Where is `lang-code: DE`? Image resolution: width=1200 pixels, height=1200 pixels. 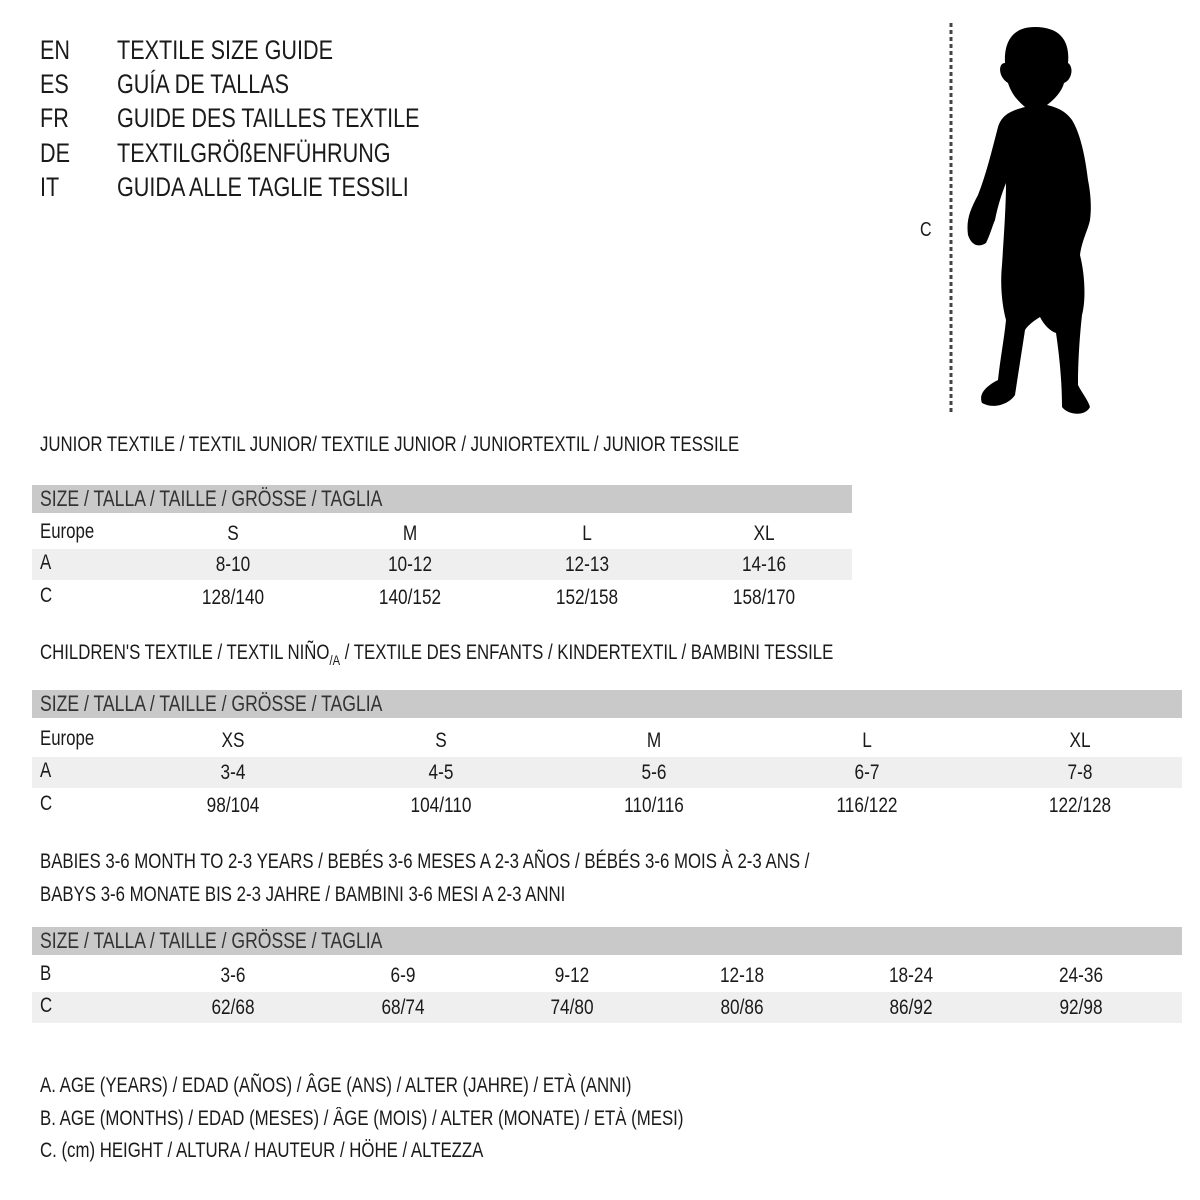
lang-code: DE is located at coordinates (55, 153).